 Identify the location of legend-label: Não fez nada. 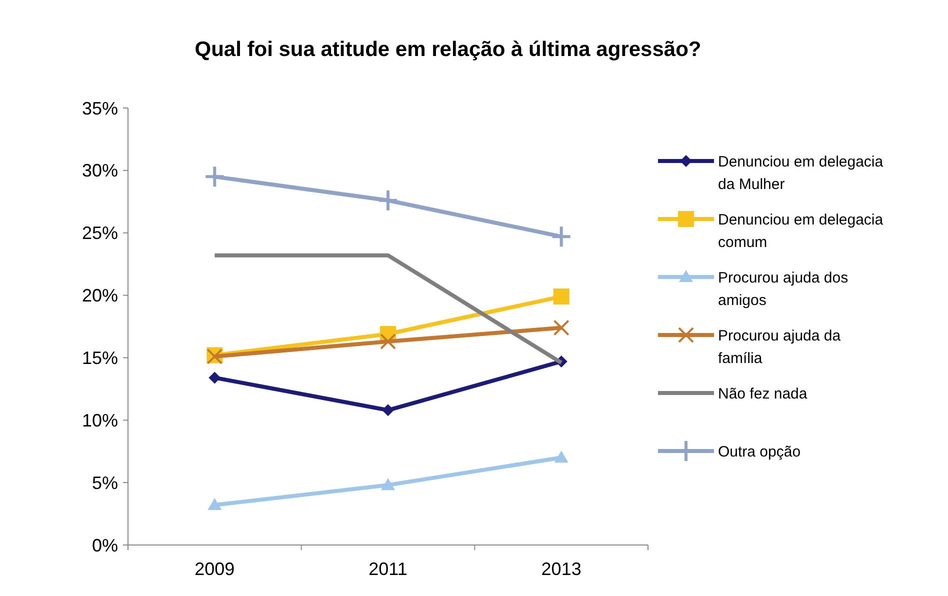
(763, 393).